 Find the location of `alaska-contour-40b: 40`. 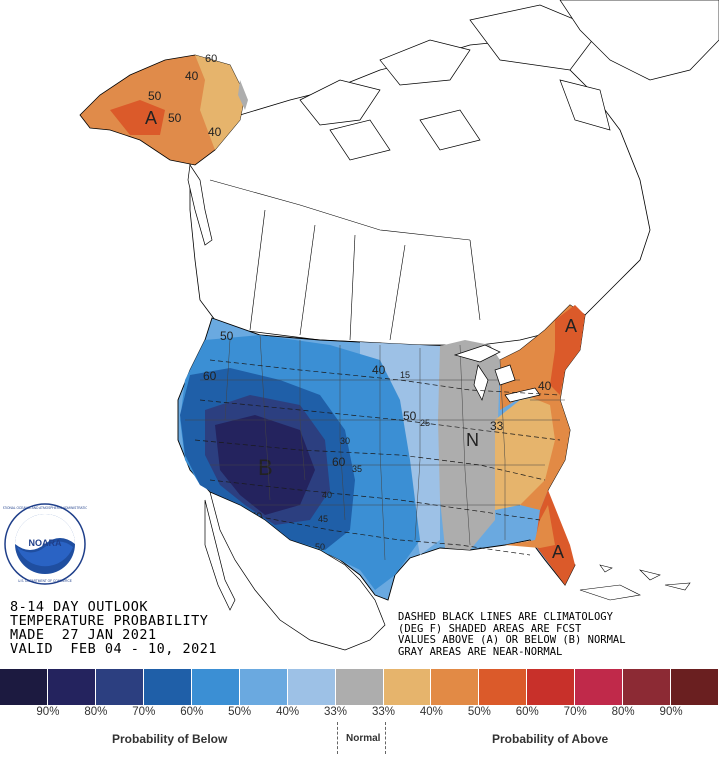

alaska-contour-40b: 40 is located at coordinates (215, 132).